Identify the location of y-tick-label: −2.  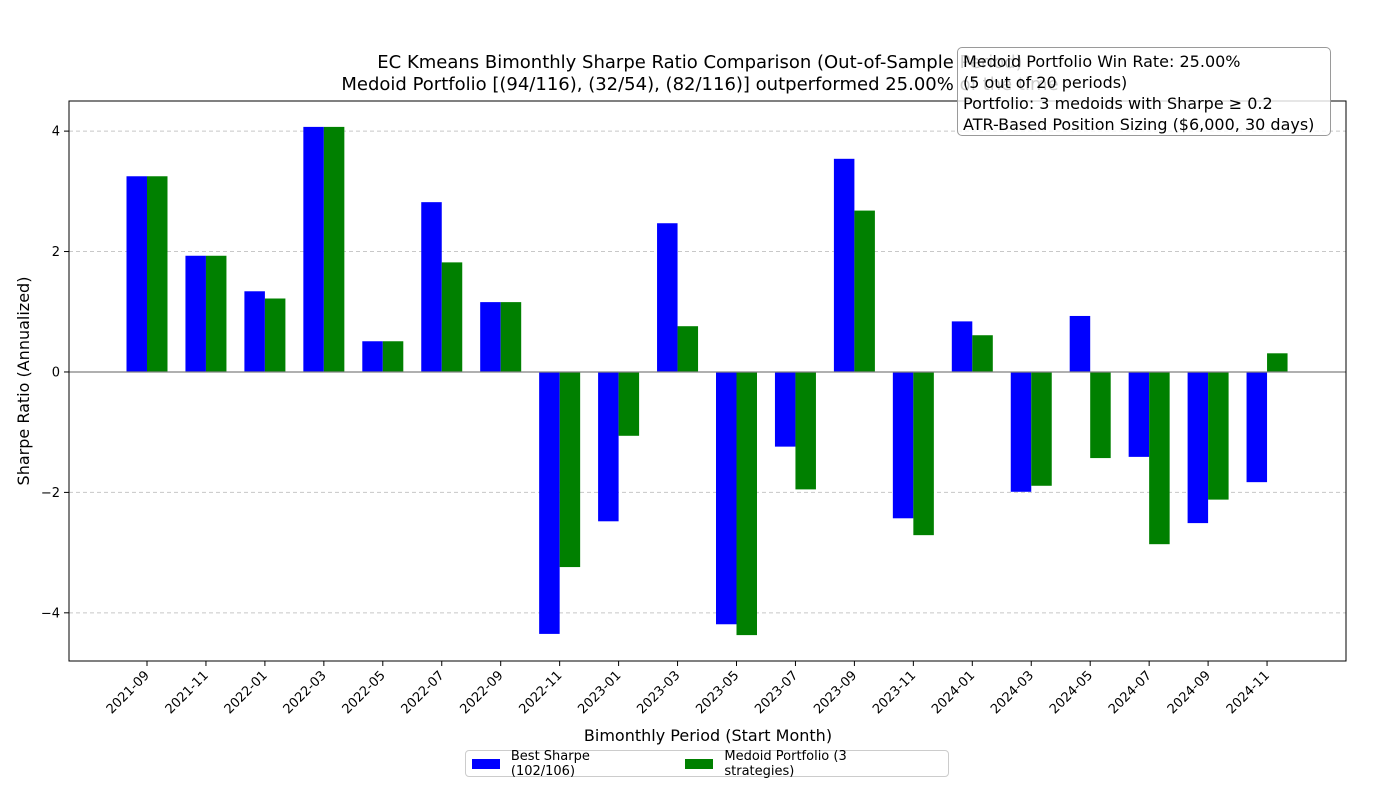
(50, 493).